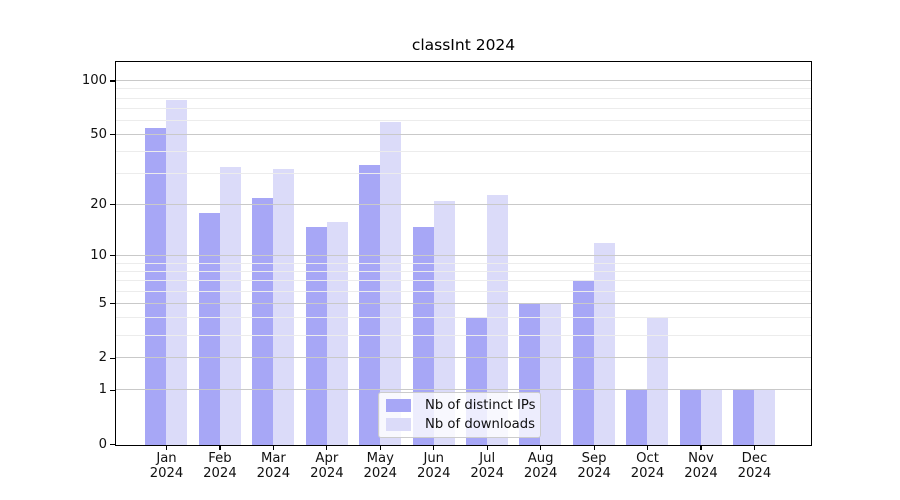  I want to click on bar-nb-of-downloads-jan-2024, so click(177, 272).